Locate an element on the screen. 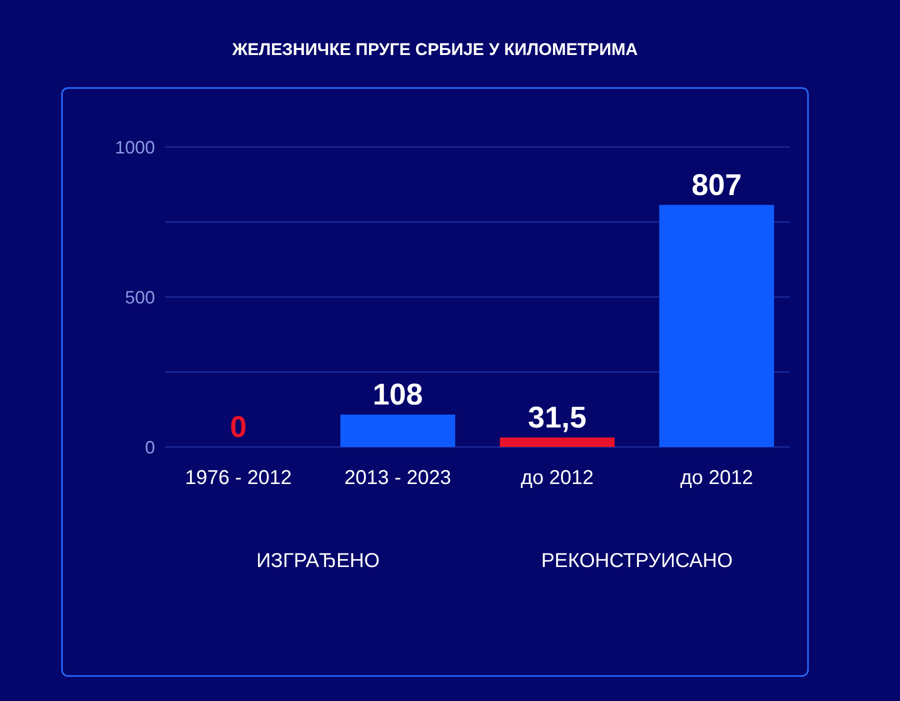 The height and width of the screenshot is (701, 900). data-label: 108 is located at coordinates (397, 395).